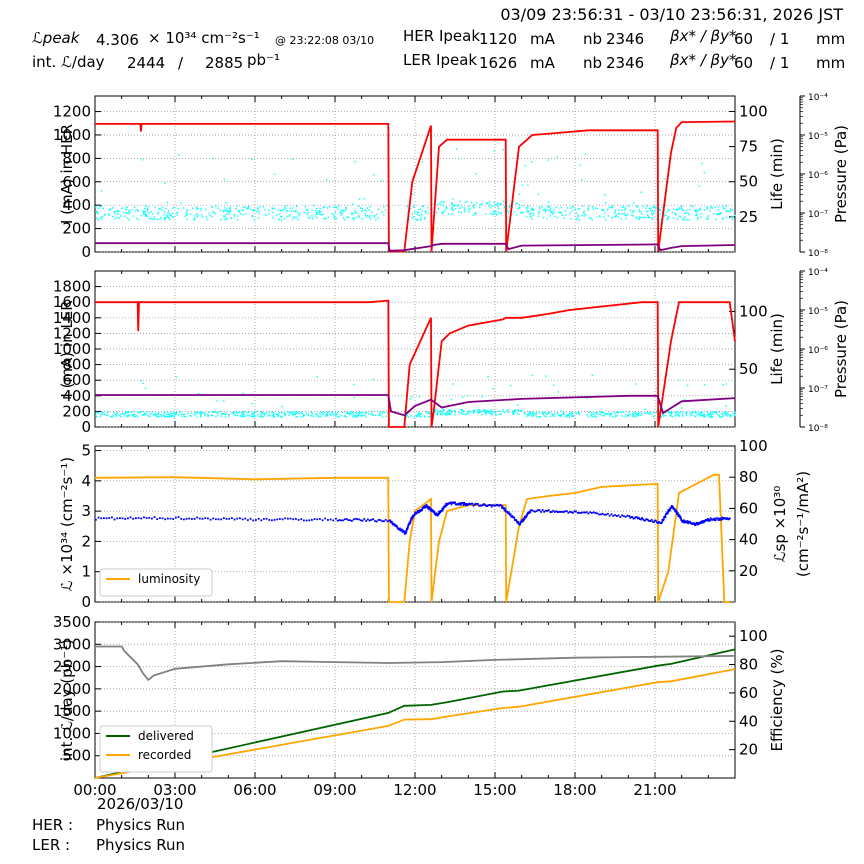 The image size is (864, 864). What do you see at coordinates (748, 477) in the screenshot?
I see `y2-tick-label: 80` at bounding box center [748, 477].